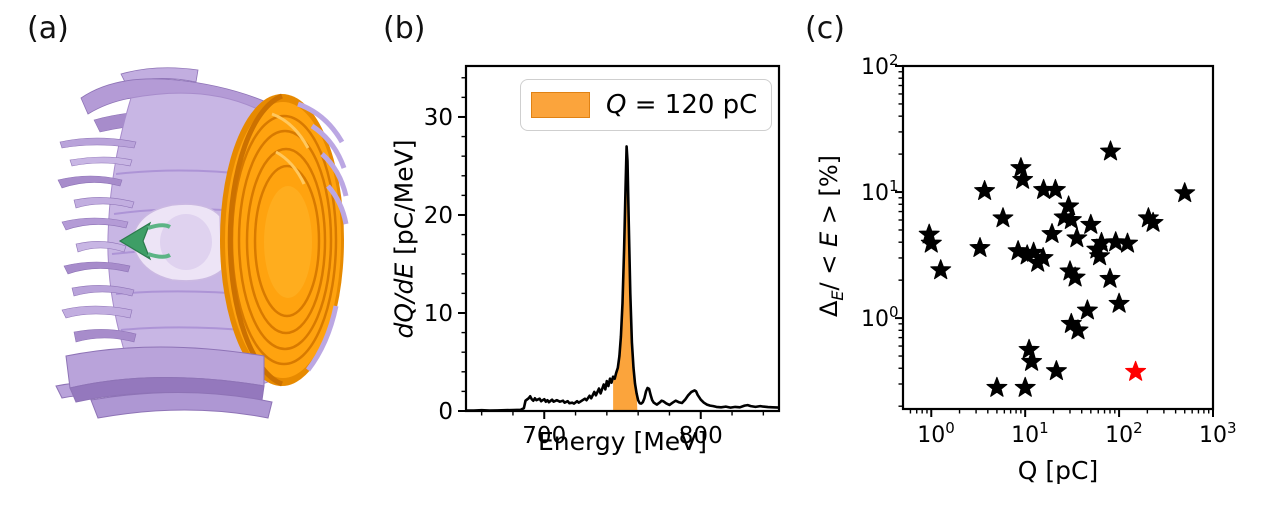 The height and width of the screenshot is (511, 1268). I want to click on legend: Q = 120 pC, so click(646, 105).